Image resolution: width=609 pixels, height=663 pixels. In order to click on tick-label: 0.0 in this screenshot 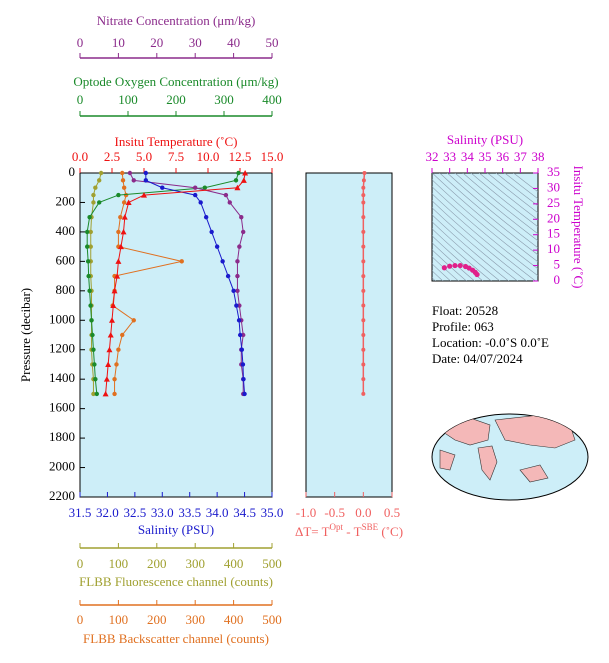, I will do `click(80, 156)`.